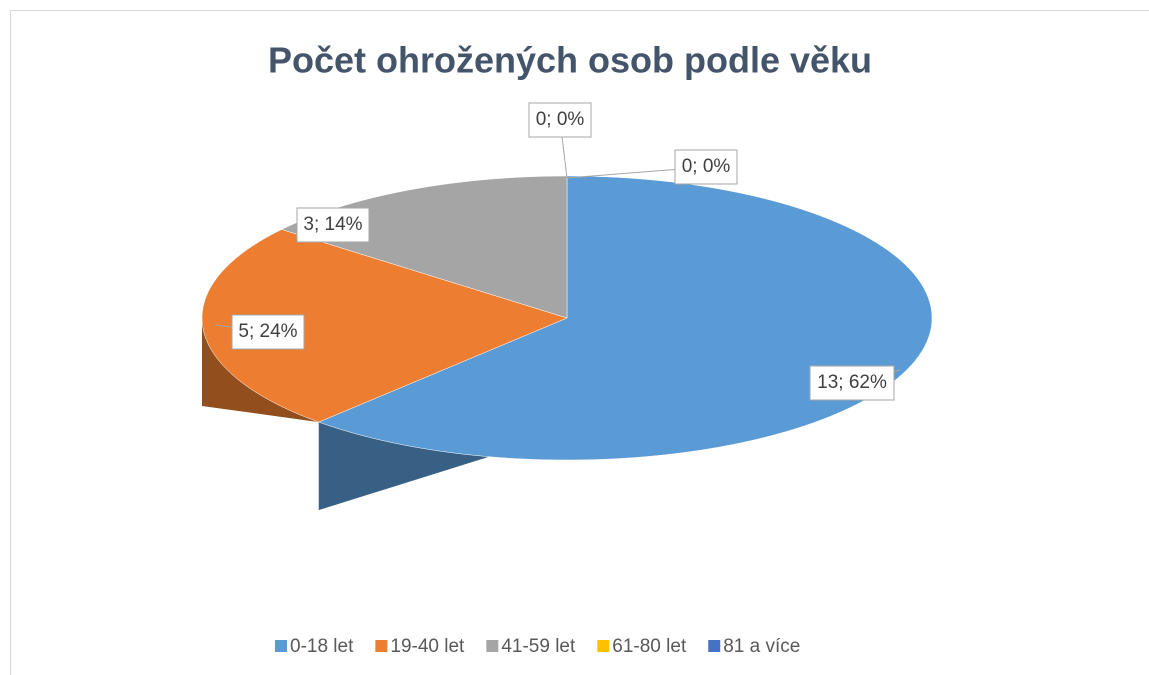 This screenshot has height=675, width=1149. Describe the element at coordinates (384, 326) in the screenshot. I see `pie-slice` at that location.